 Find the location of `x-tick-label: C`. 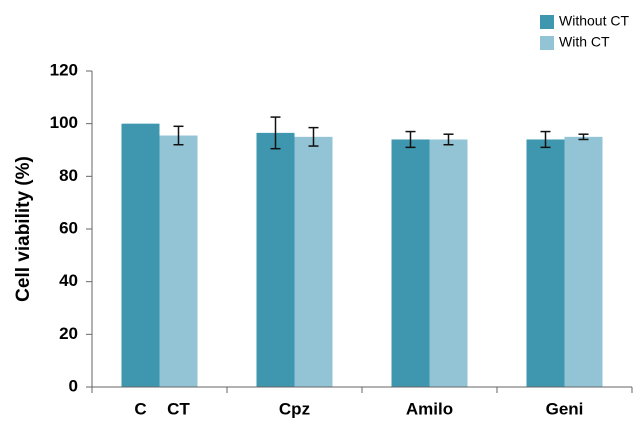

x-tick-label: C is located at coordinates (140, 408).